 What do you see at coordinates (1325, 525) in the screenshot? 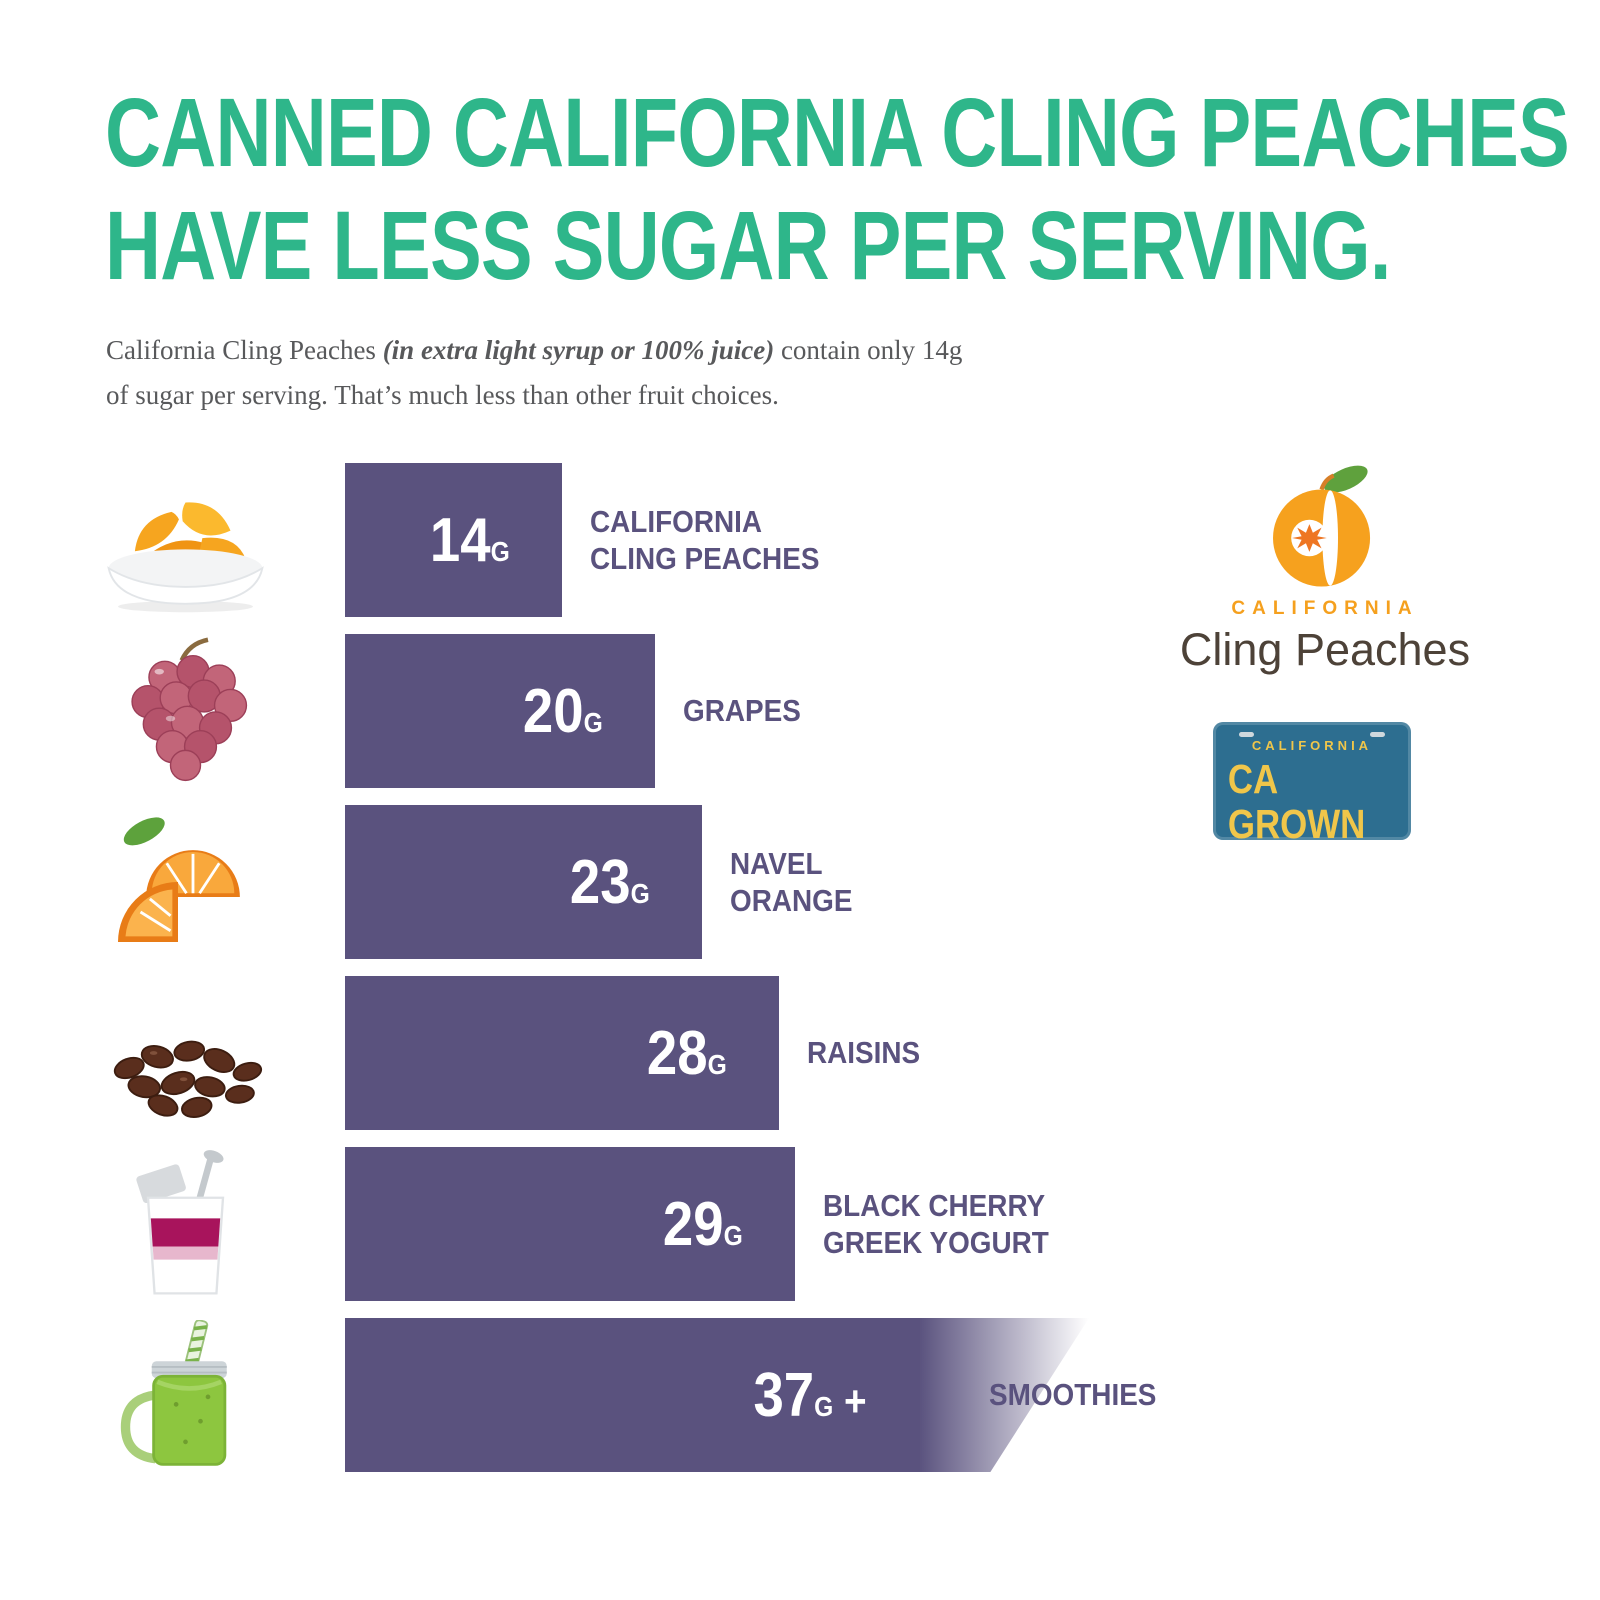
I see `peach-logo-icon` at bounding box center [1325, 525].